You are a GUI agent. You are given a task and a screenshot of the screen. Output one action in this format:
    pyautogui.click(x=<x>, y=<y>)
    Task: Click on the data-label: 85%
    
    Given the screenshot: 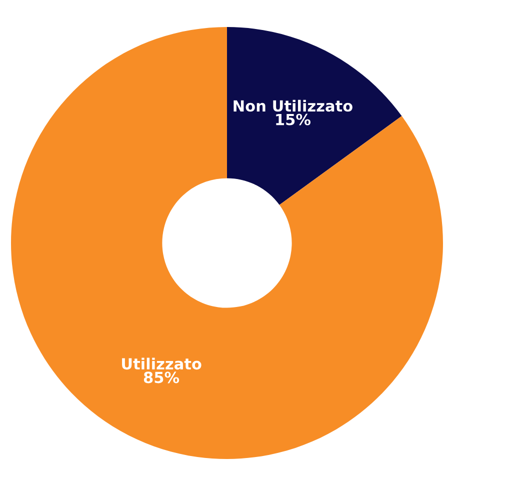 What is the action you would take?
    pyautogui.click(x=162, y=378)
    